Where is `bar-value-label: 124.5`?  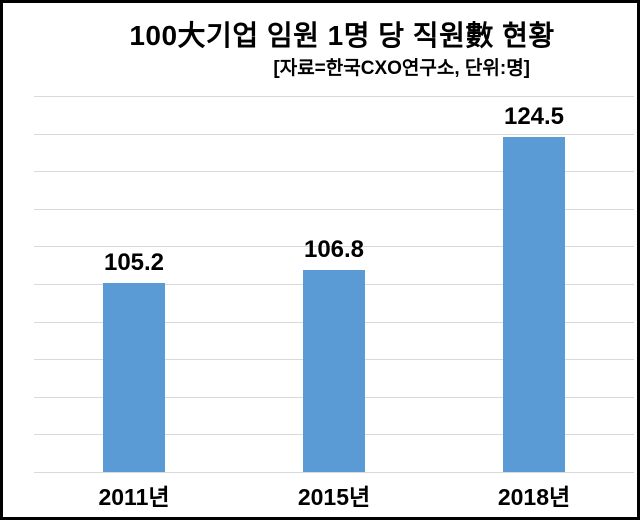 bar-value-label: 124.5 is located at coordinates (534, 117).